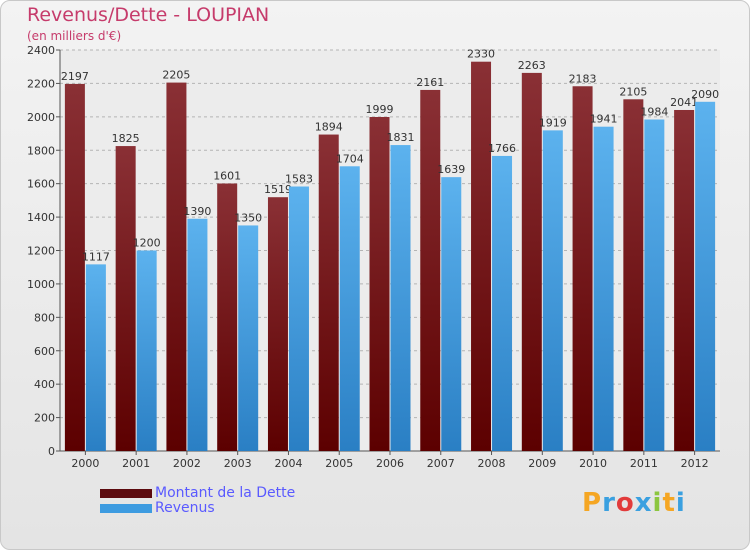 Image resolution: width=750 pixels, height=550 pixels. I want to click on x-tick-label: 2009, so click(542, 463).